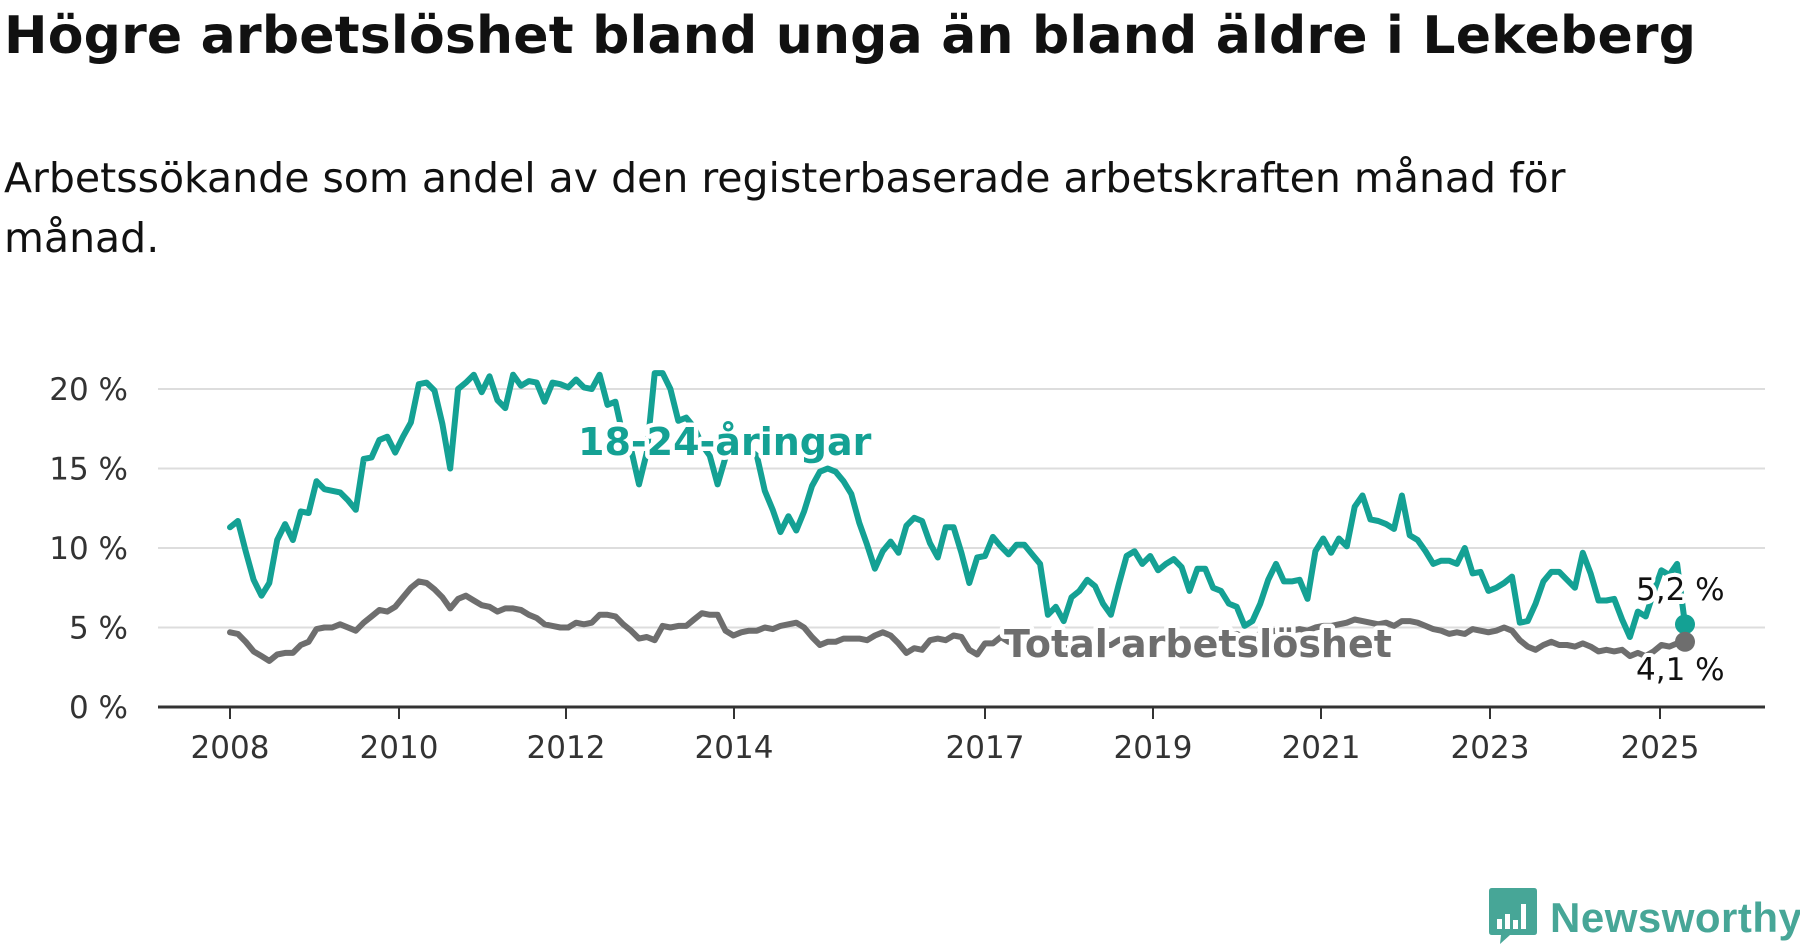  I want to click on brand-logo: Newsworthy, so click(1644, 918).